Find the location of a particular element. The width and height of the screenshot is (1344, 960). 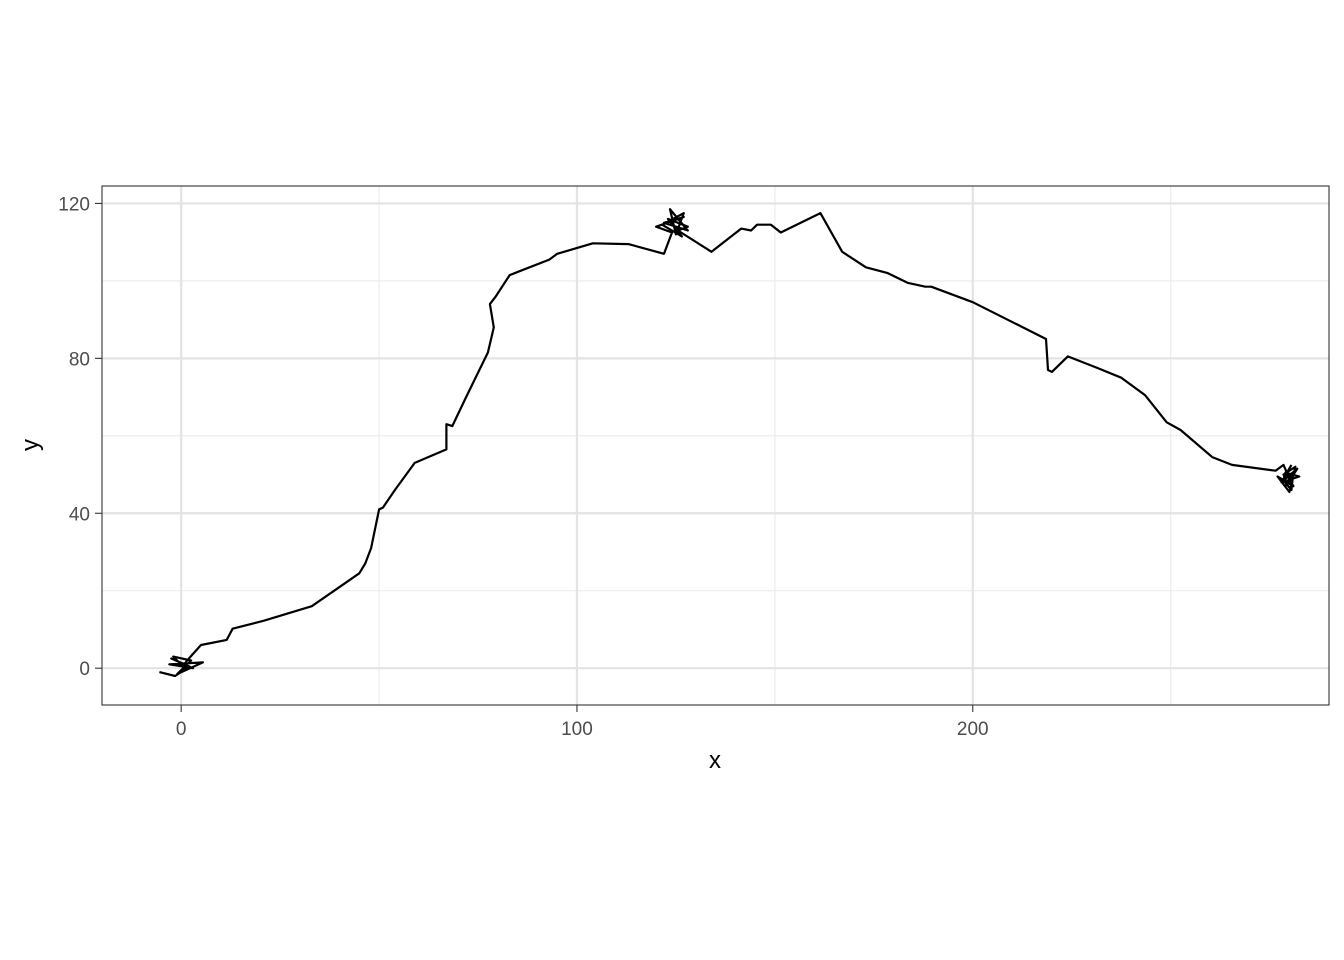

x-tick-label: 100 is located at coordinates (577, 729).